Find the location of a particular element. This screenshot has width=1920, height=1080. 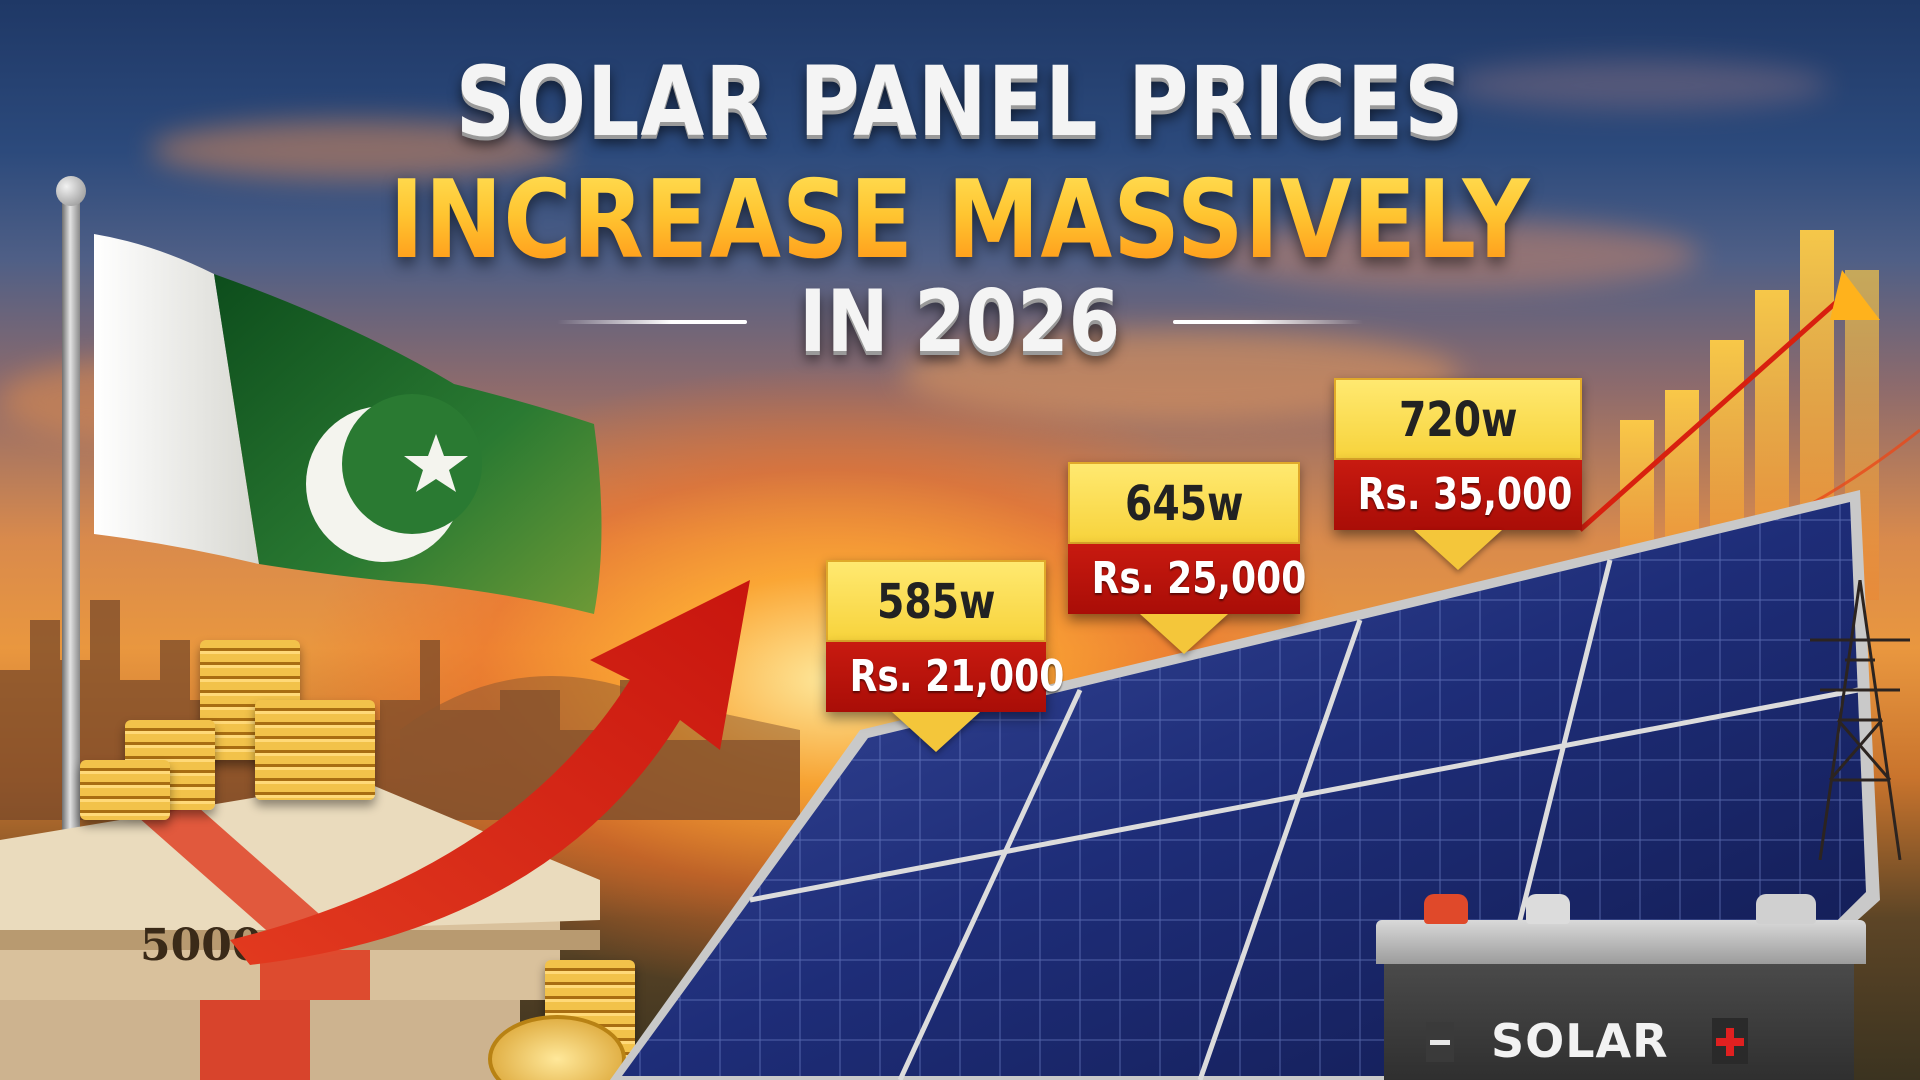

pakistan-flag is located at coordinates (354, 434).